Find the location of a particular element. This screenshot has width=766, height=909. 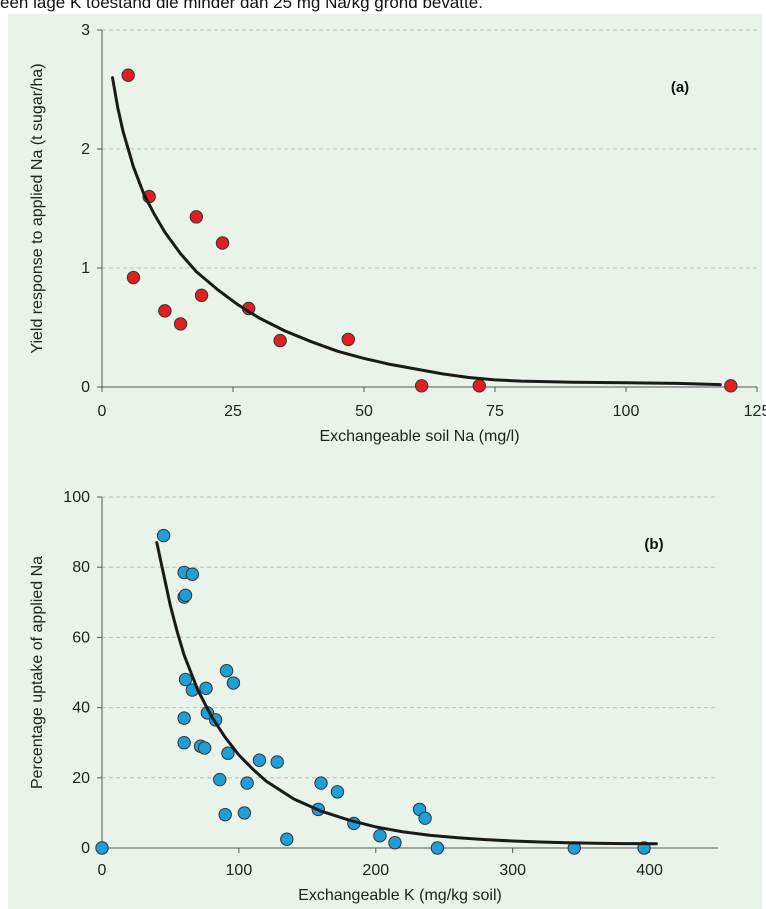

x-tick-label-b: 300 is located at coordinates (512, 870).